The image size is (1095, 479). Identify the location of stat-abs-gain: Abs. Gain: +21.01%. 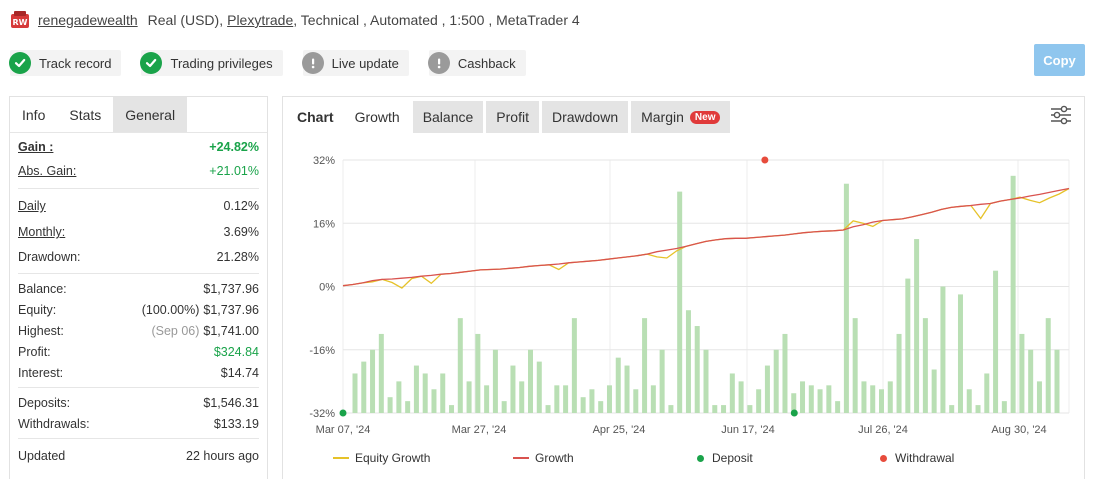
(138, 170).